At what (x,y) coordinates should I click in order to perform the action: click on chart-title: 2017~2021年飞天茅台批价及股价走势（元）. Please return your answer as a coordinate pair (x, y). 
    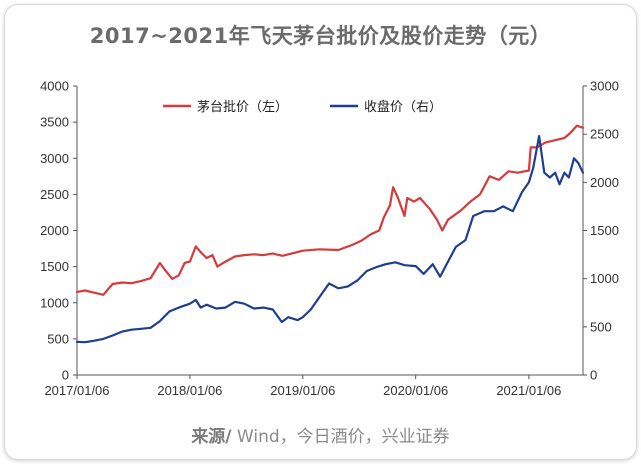
    Looking at the image, I should click on (320, 36).